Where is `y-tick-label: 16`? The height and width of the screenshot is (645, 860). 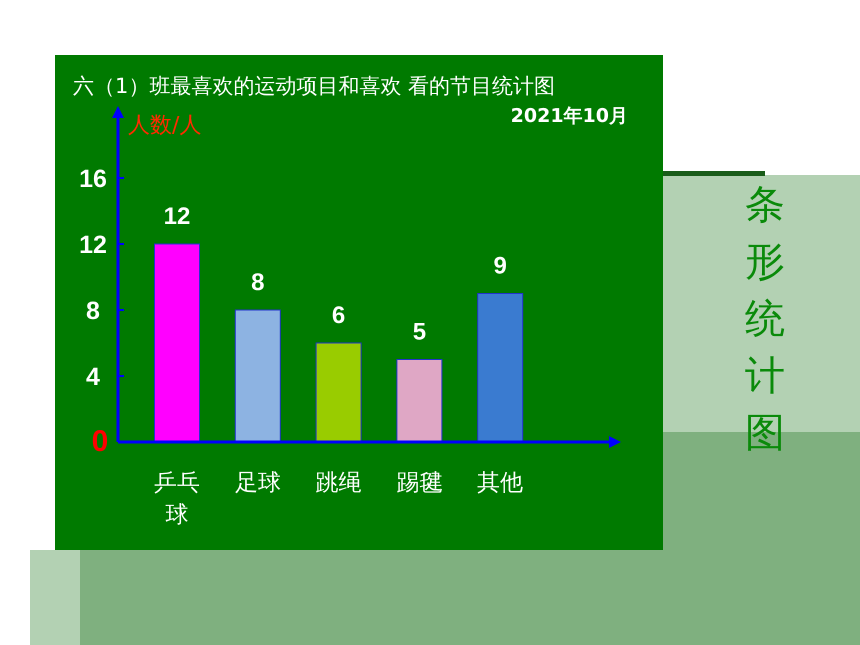
y-tick-label: 16 is located at coordinates (93, 179).